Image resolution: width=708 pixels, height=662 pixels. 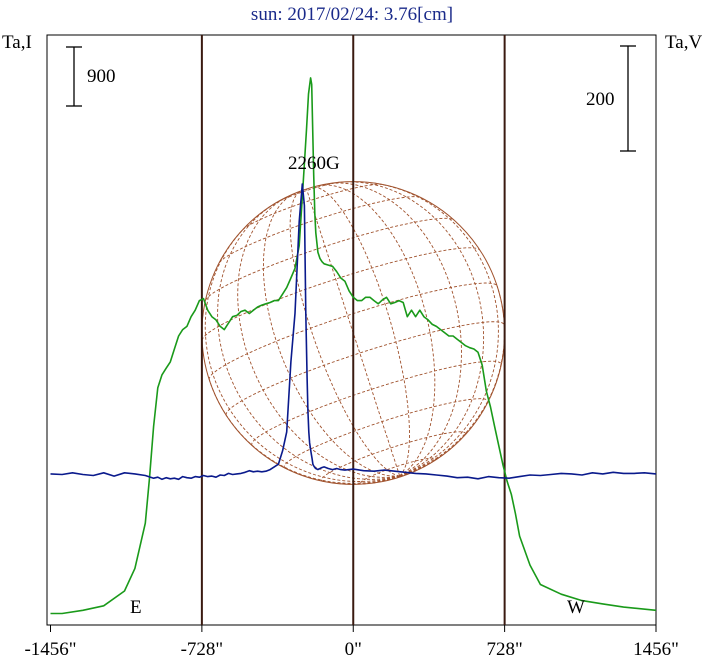 What do you see at coordinates (576, 607) in the screenshot?
I see `label-west: W` at bounding box center [576, 607].